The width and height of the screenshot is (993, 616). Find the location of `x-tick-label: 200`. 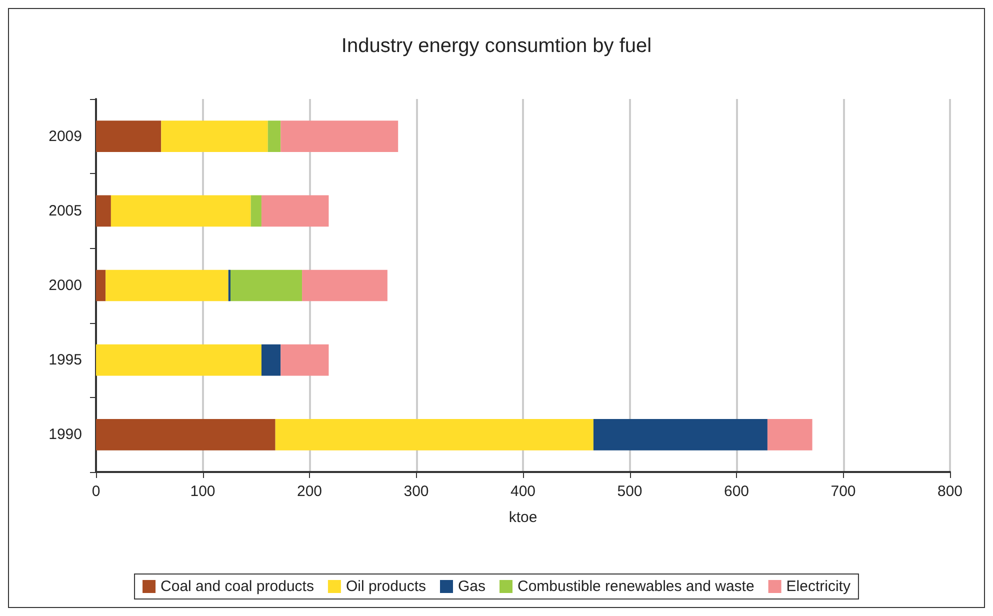

x-tick-label: 200 is located at coordinates (309, 491).